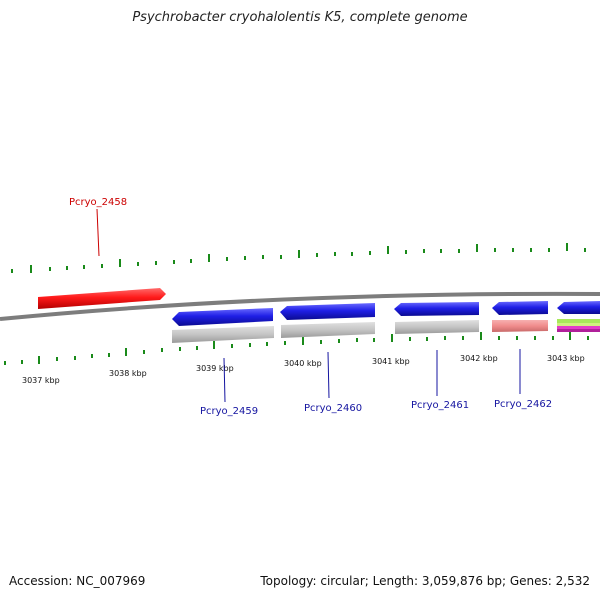 This screenshot has width=600, height=600. Describe the element at coordinates (128, 373) in the screenshot. I see `tick-label: 3038 kbp` at that location.